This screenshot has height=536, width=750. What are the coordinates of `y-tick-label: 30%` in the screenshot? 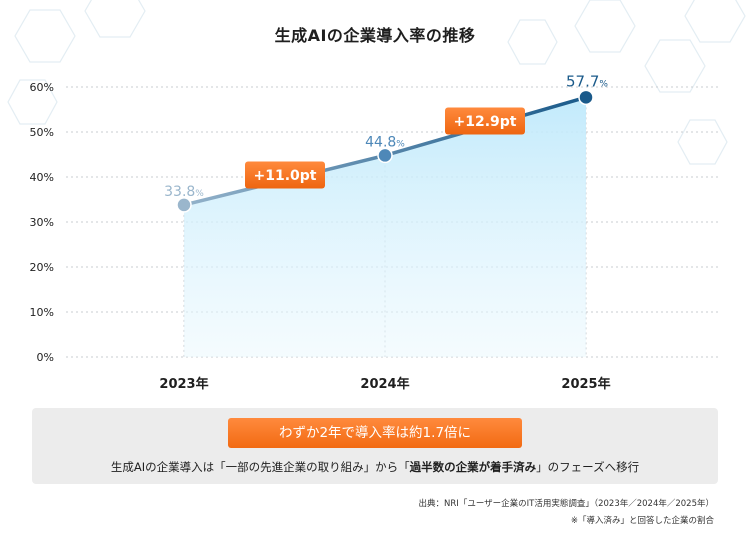 It's located at (42, 222).